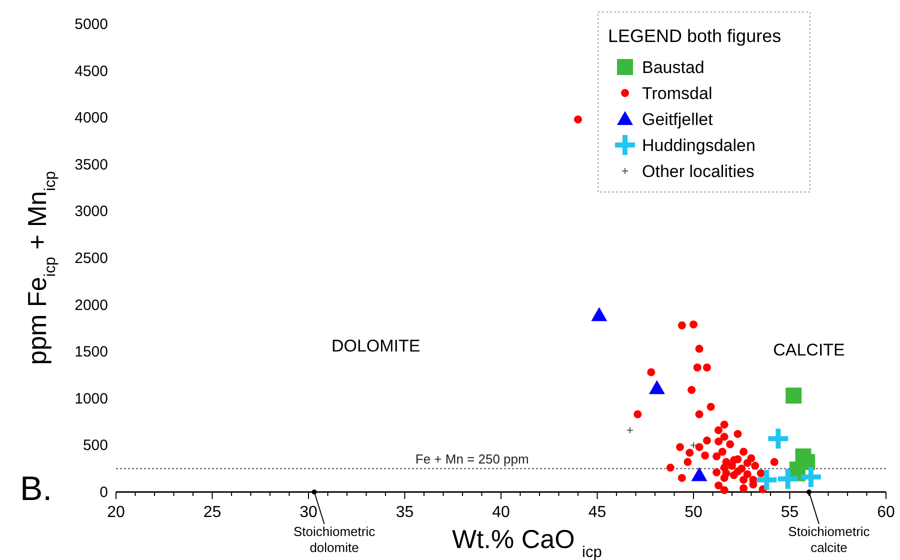 This screenshot has width=900, height=560. I want to click on y-tick-label: 1500, so click(91, 352).